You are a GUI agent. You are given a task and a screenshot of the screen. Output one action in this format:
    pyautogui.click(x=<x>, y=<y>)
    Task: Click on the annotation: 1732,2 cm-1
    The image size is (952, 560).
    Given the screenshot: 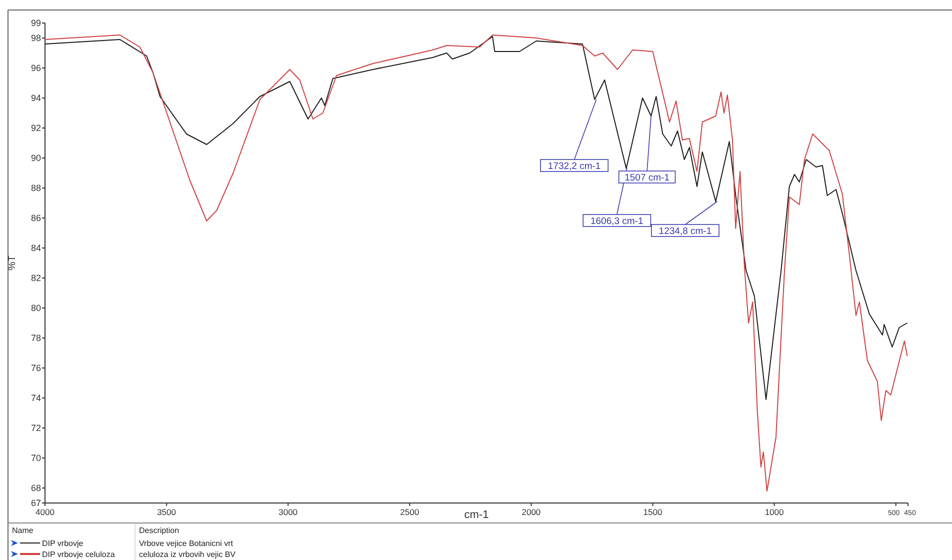 What is the action you would take?
    pyautogui.click(x=574, y=166)
    